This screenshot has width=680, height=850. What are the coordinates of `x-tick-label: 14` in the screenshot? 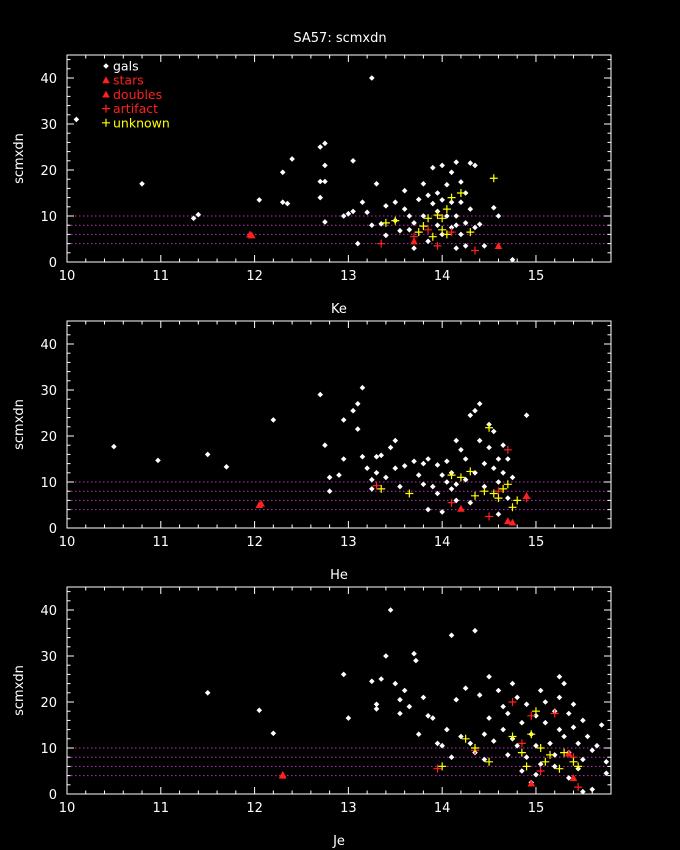 It's located at (442, 542).